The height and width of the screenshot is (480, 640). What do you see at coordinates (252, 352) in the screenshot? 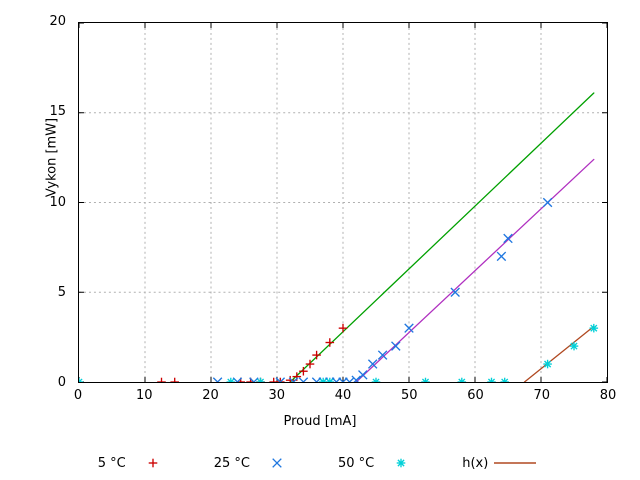
I see `series-5C` at bounding box center [252, 352].